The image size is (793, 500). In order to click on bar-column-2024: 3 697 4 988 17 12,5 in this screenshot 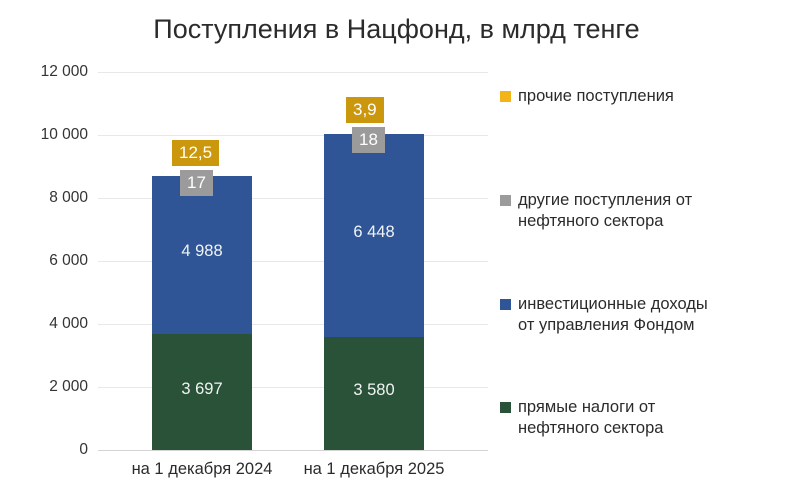, I will do `click(202, 294)`.